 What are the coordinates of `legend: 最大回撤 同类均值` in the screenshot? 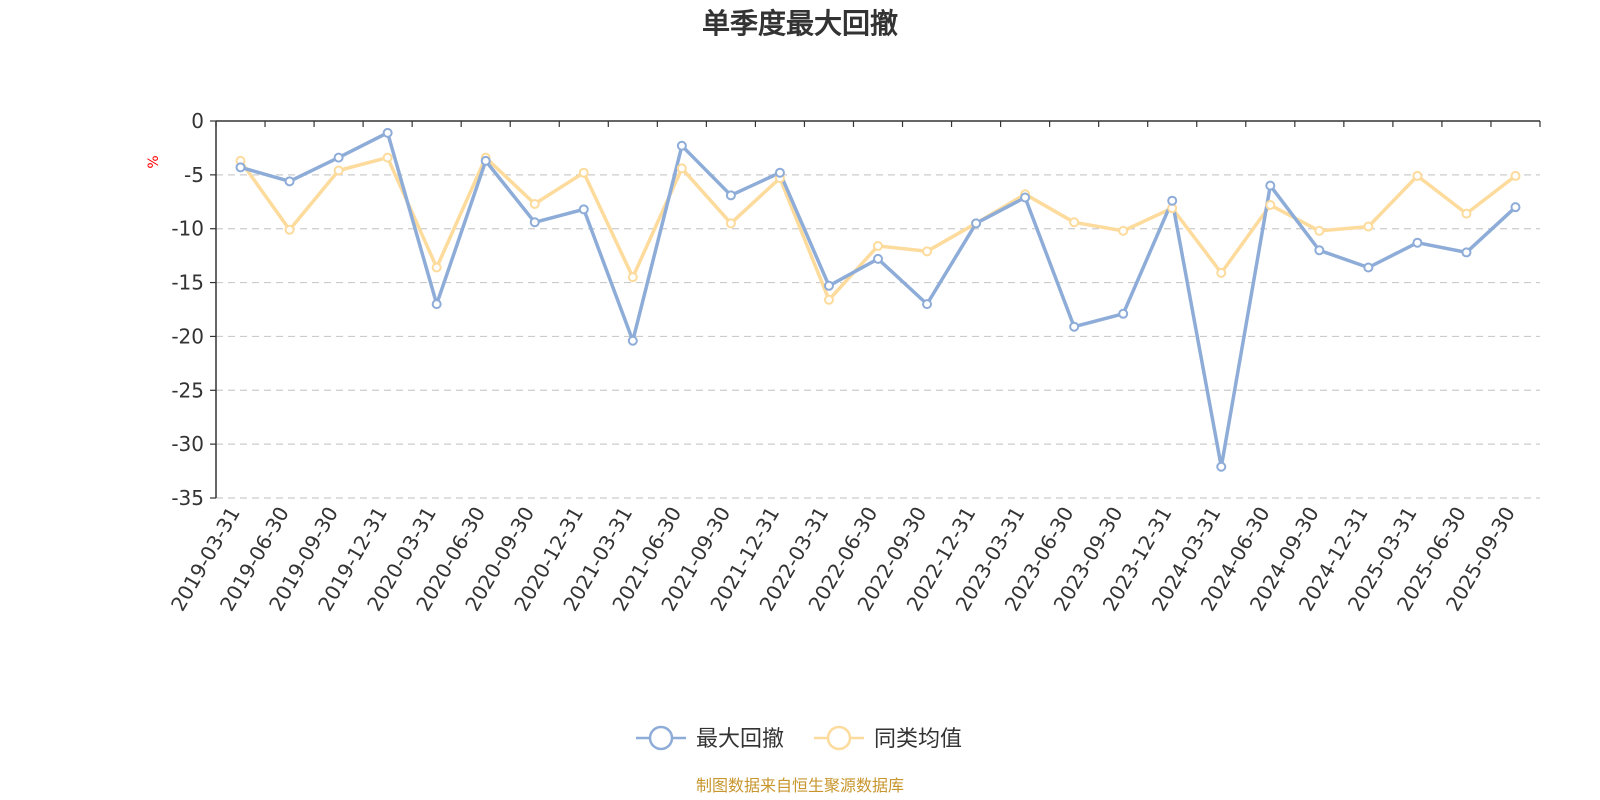 It's located at (799, 738).